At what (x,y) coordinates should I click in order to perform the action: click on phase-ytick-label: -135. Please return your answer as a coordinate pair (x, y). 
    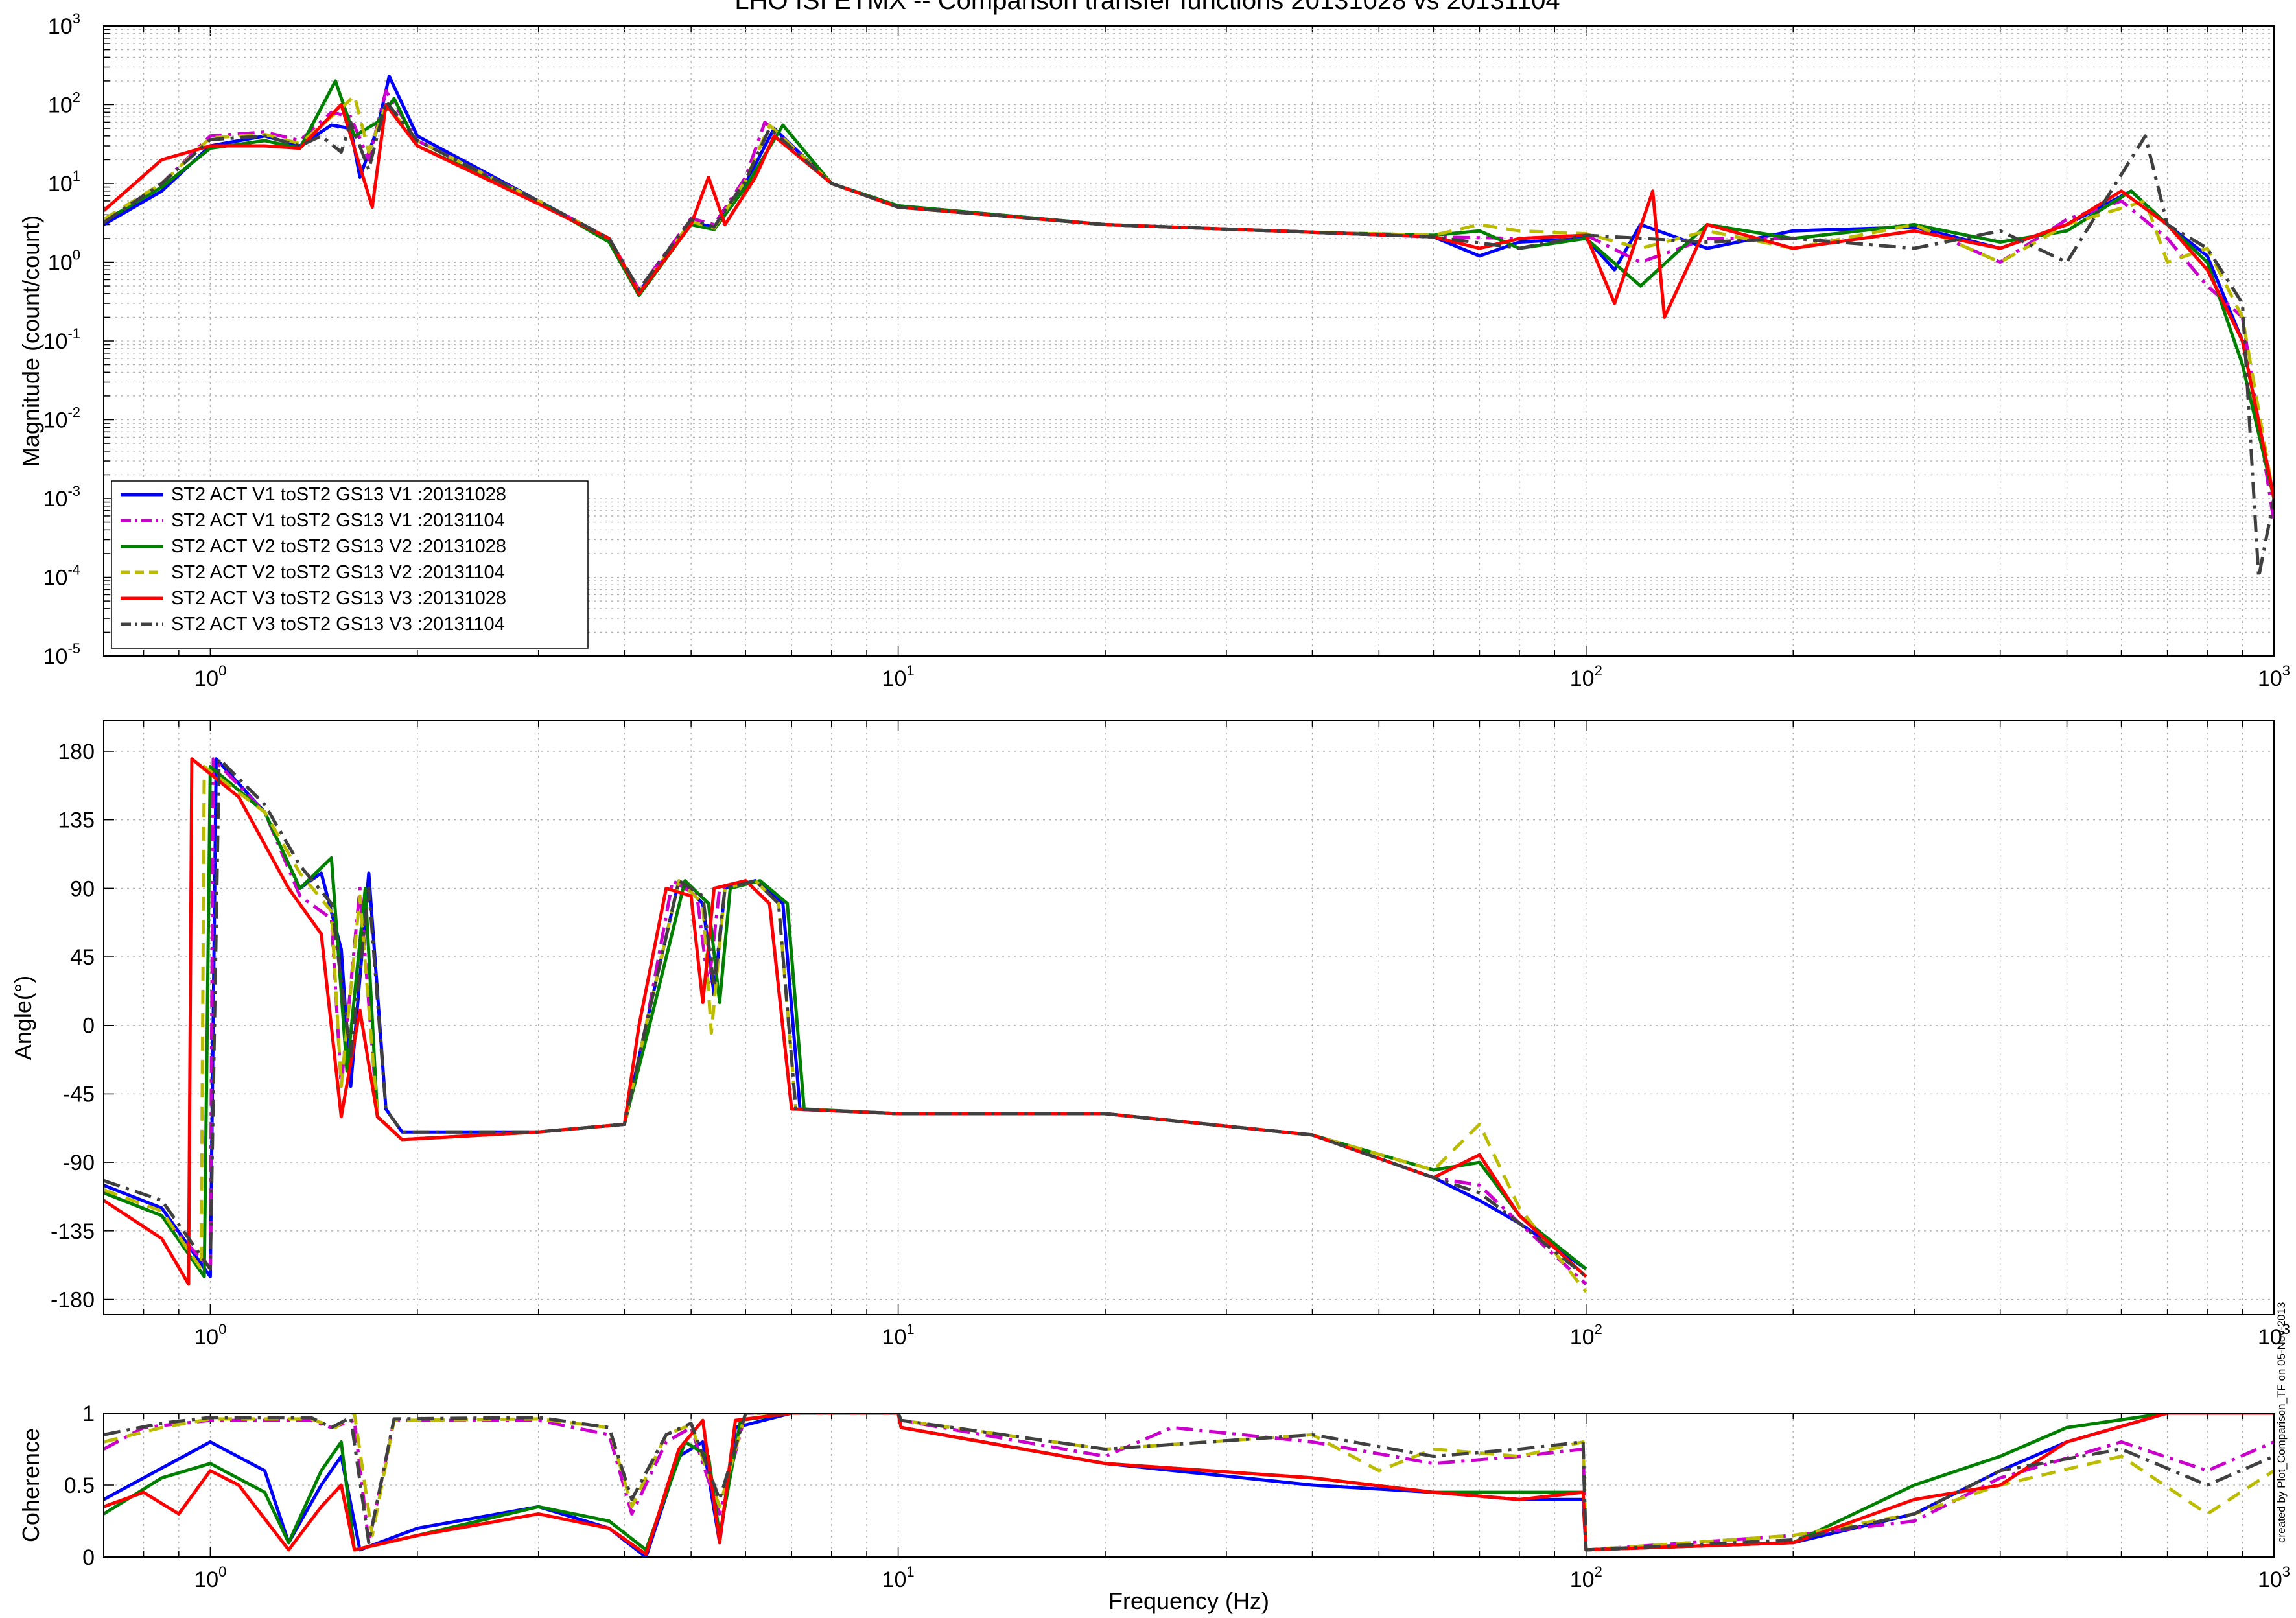
    Looking at the image, I should click on (73, 1231).